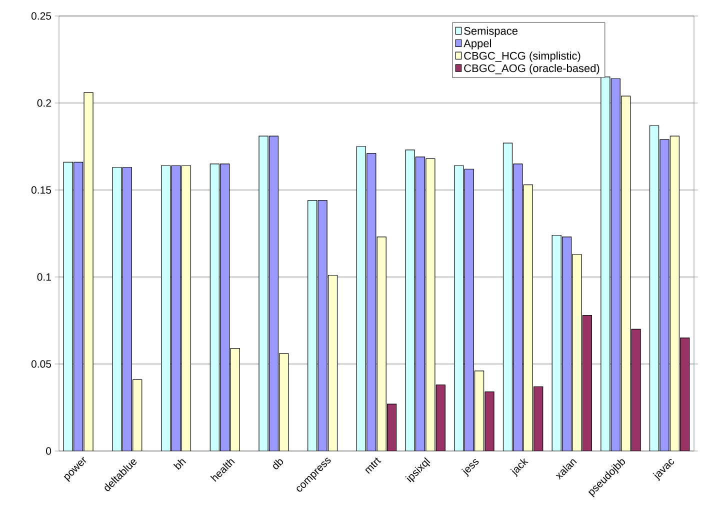  What do you see at coordinates (491, 31) in the screenshot?
I see `legend-label: Semispace` at bounding box center [491, 31].